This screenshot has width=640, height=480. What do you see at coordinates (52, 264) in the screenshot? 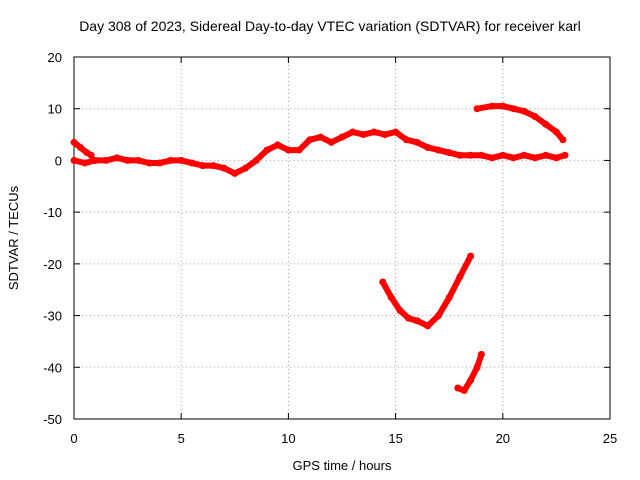
I see `y-tick-label-3: -20` at bounding box center [52, 264].